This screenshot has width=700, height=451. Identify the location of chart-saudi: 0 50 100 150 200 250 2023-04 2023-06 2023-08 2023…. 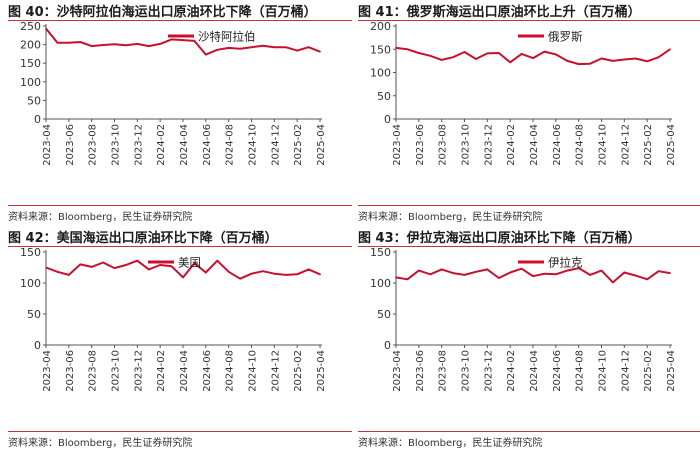
(173, 94).